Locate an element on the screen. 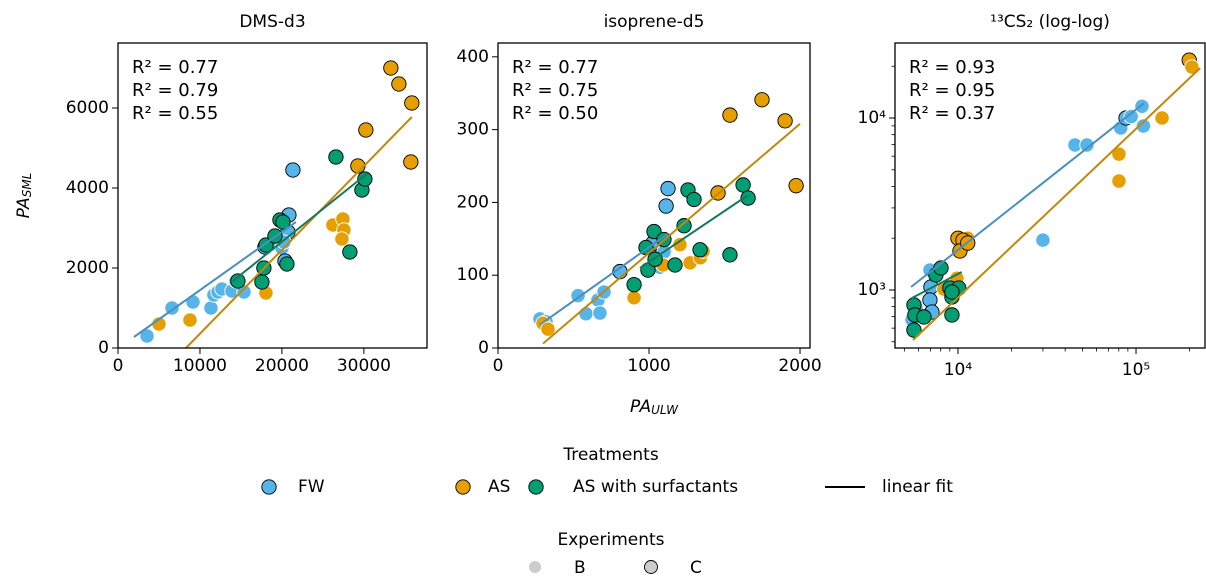 The width and height of the screenshot is (1206, 580). r2-annotation: R² = 0.50 is located at coordinates (555, 113).